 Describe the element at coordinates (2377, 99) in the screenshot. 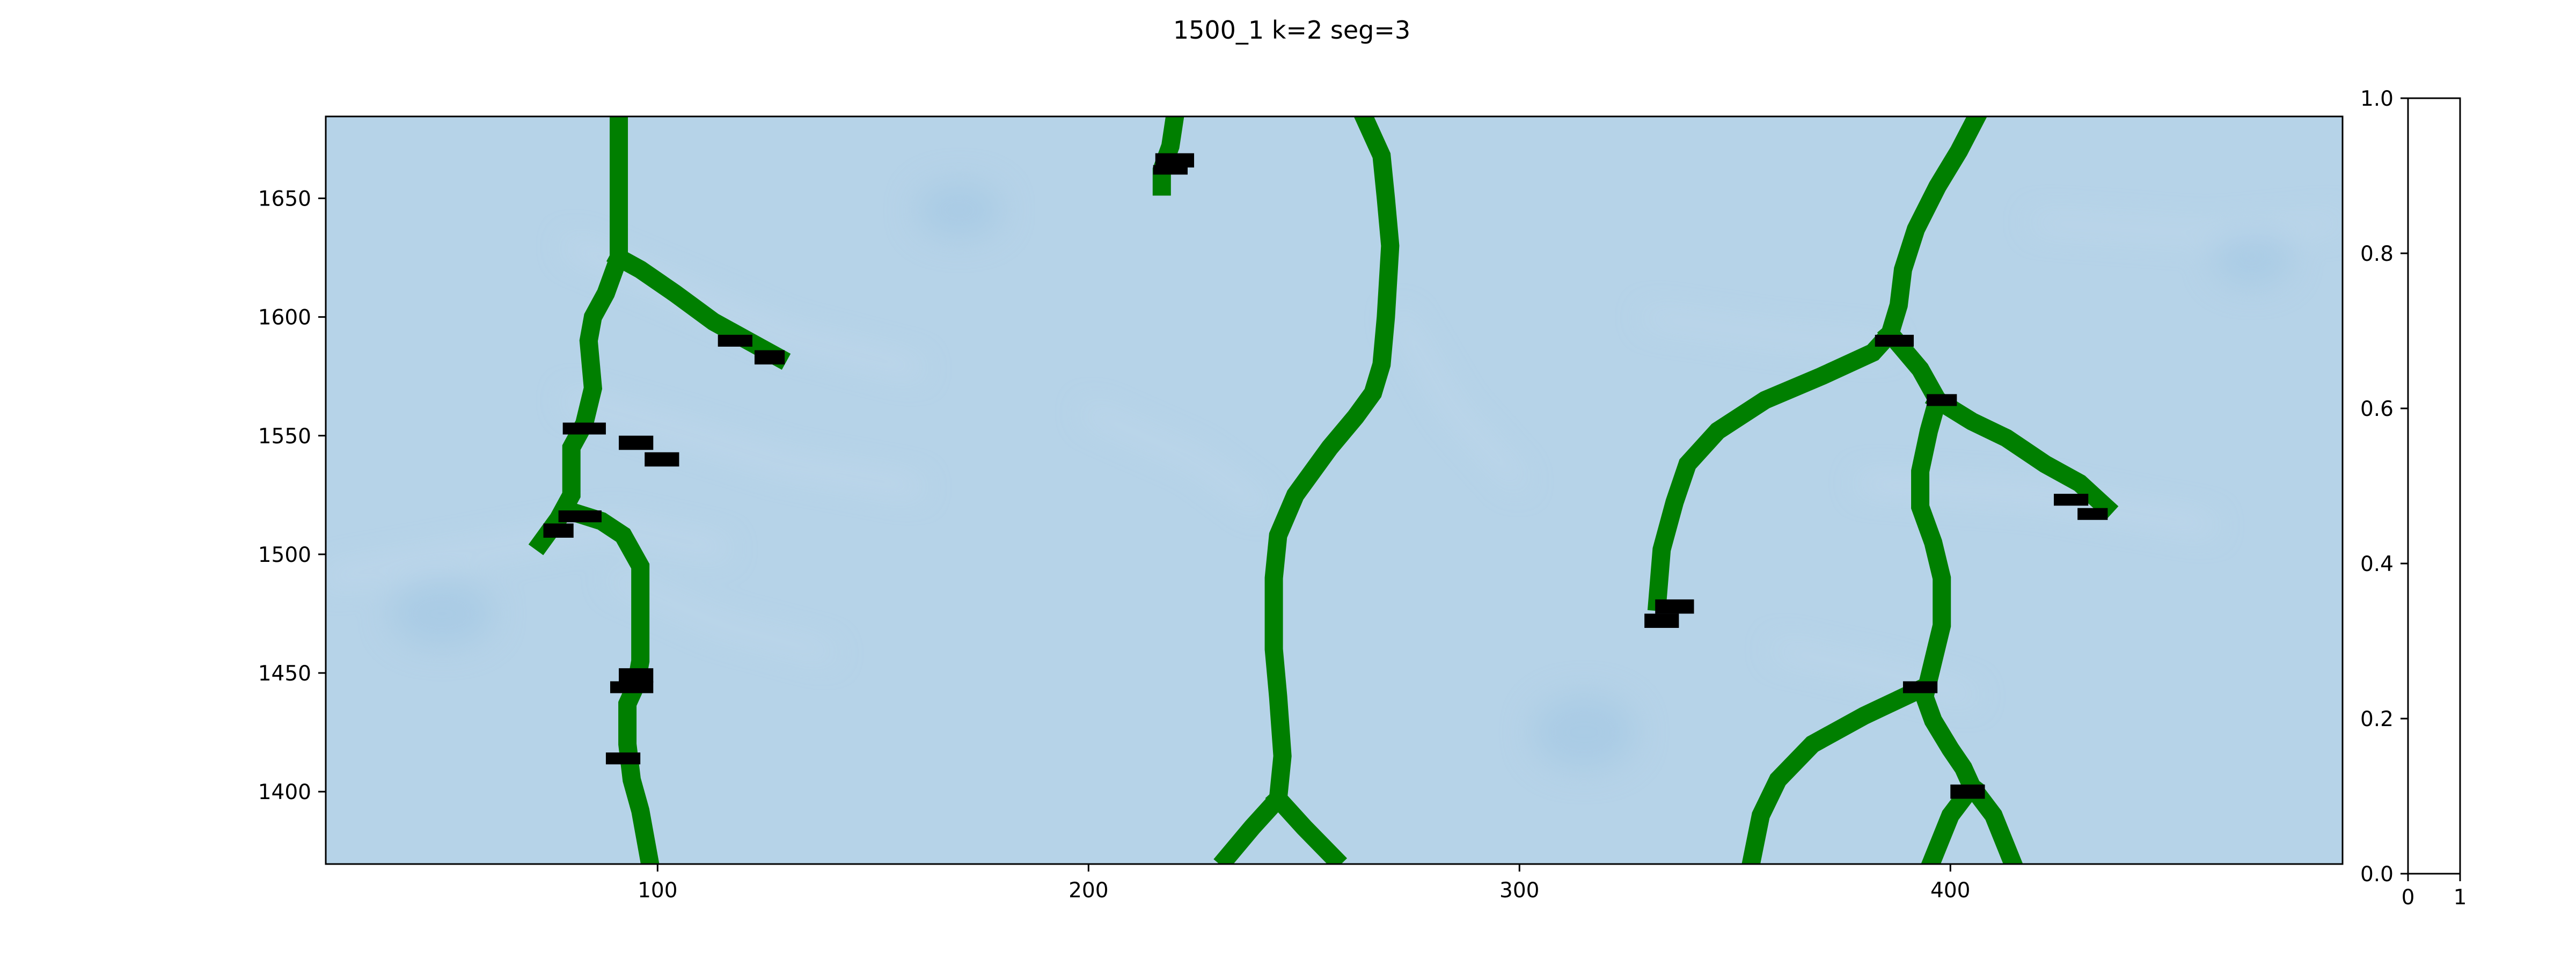

I see `colorbar-y-tick-label: 1.0` at that location.